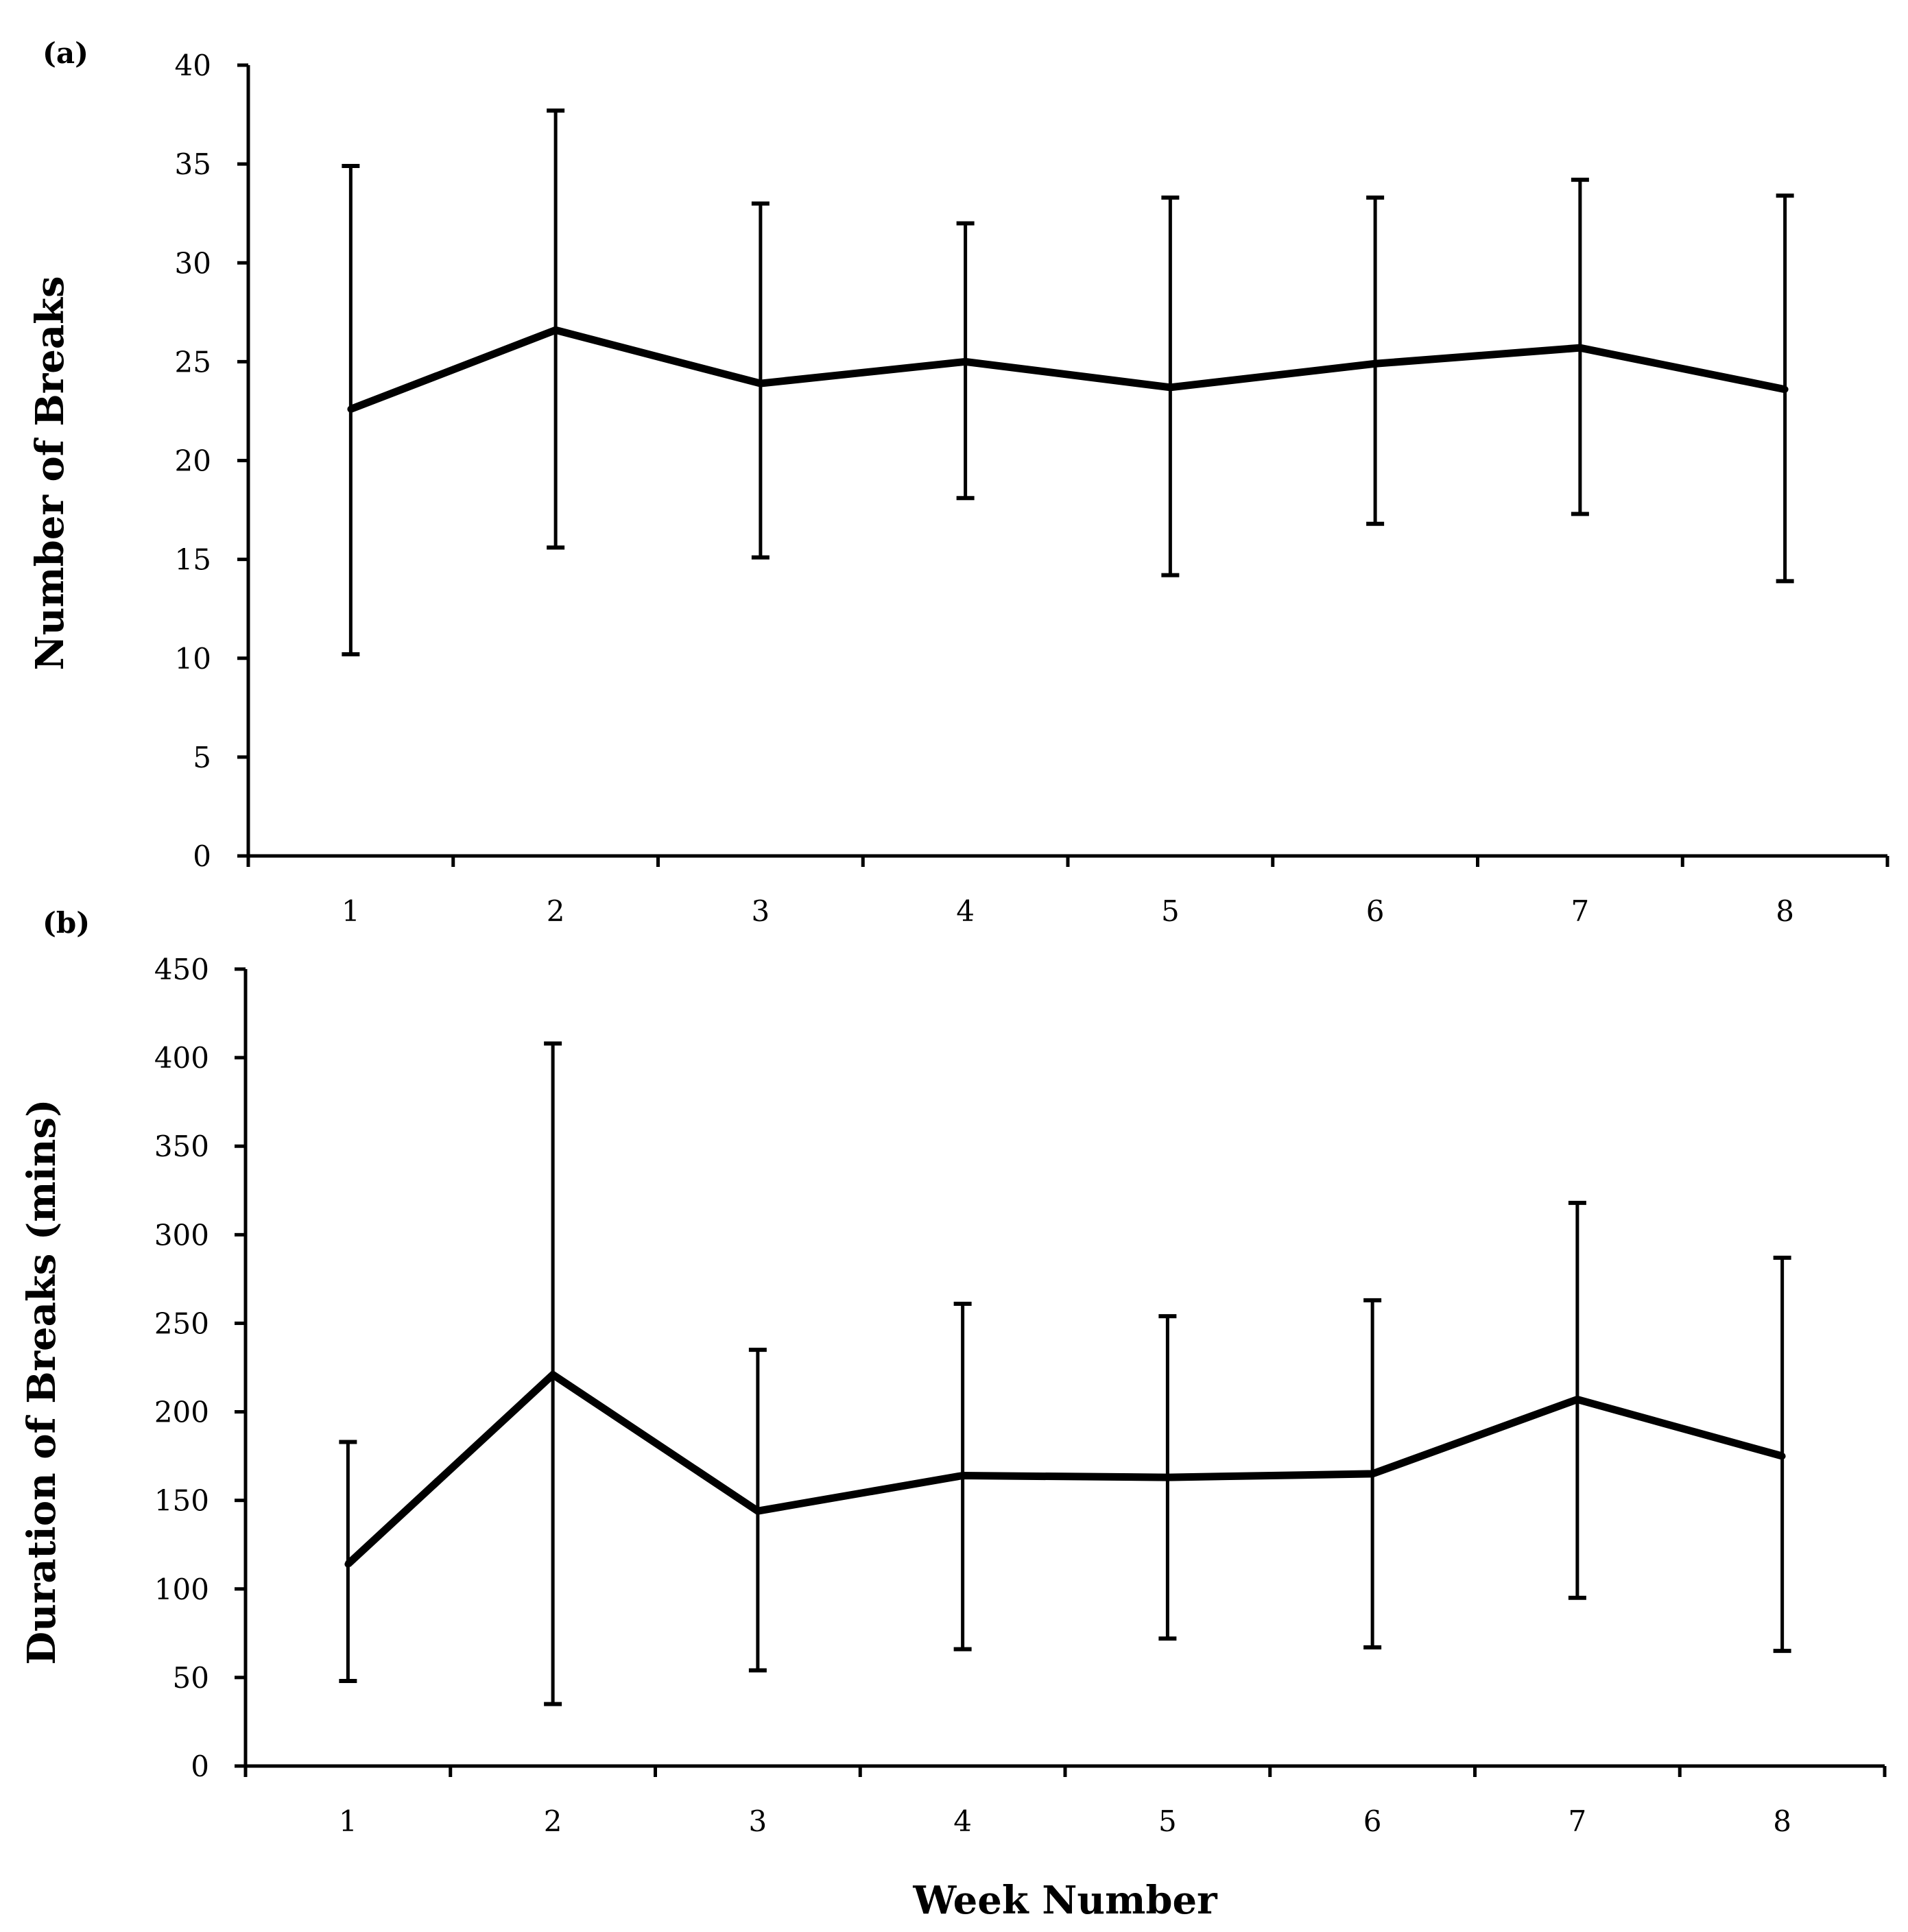  I want to click on panel-a-x-tick-label: 7, so click(1581, 911).